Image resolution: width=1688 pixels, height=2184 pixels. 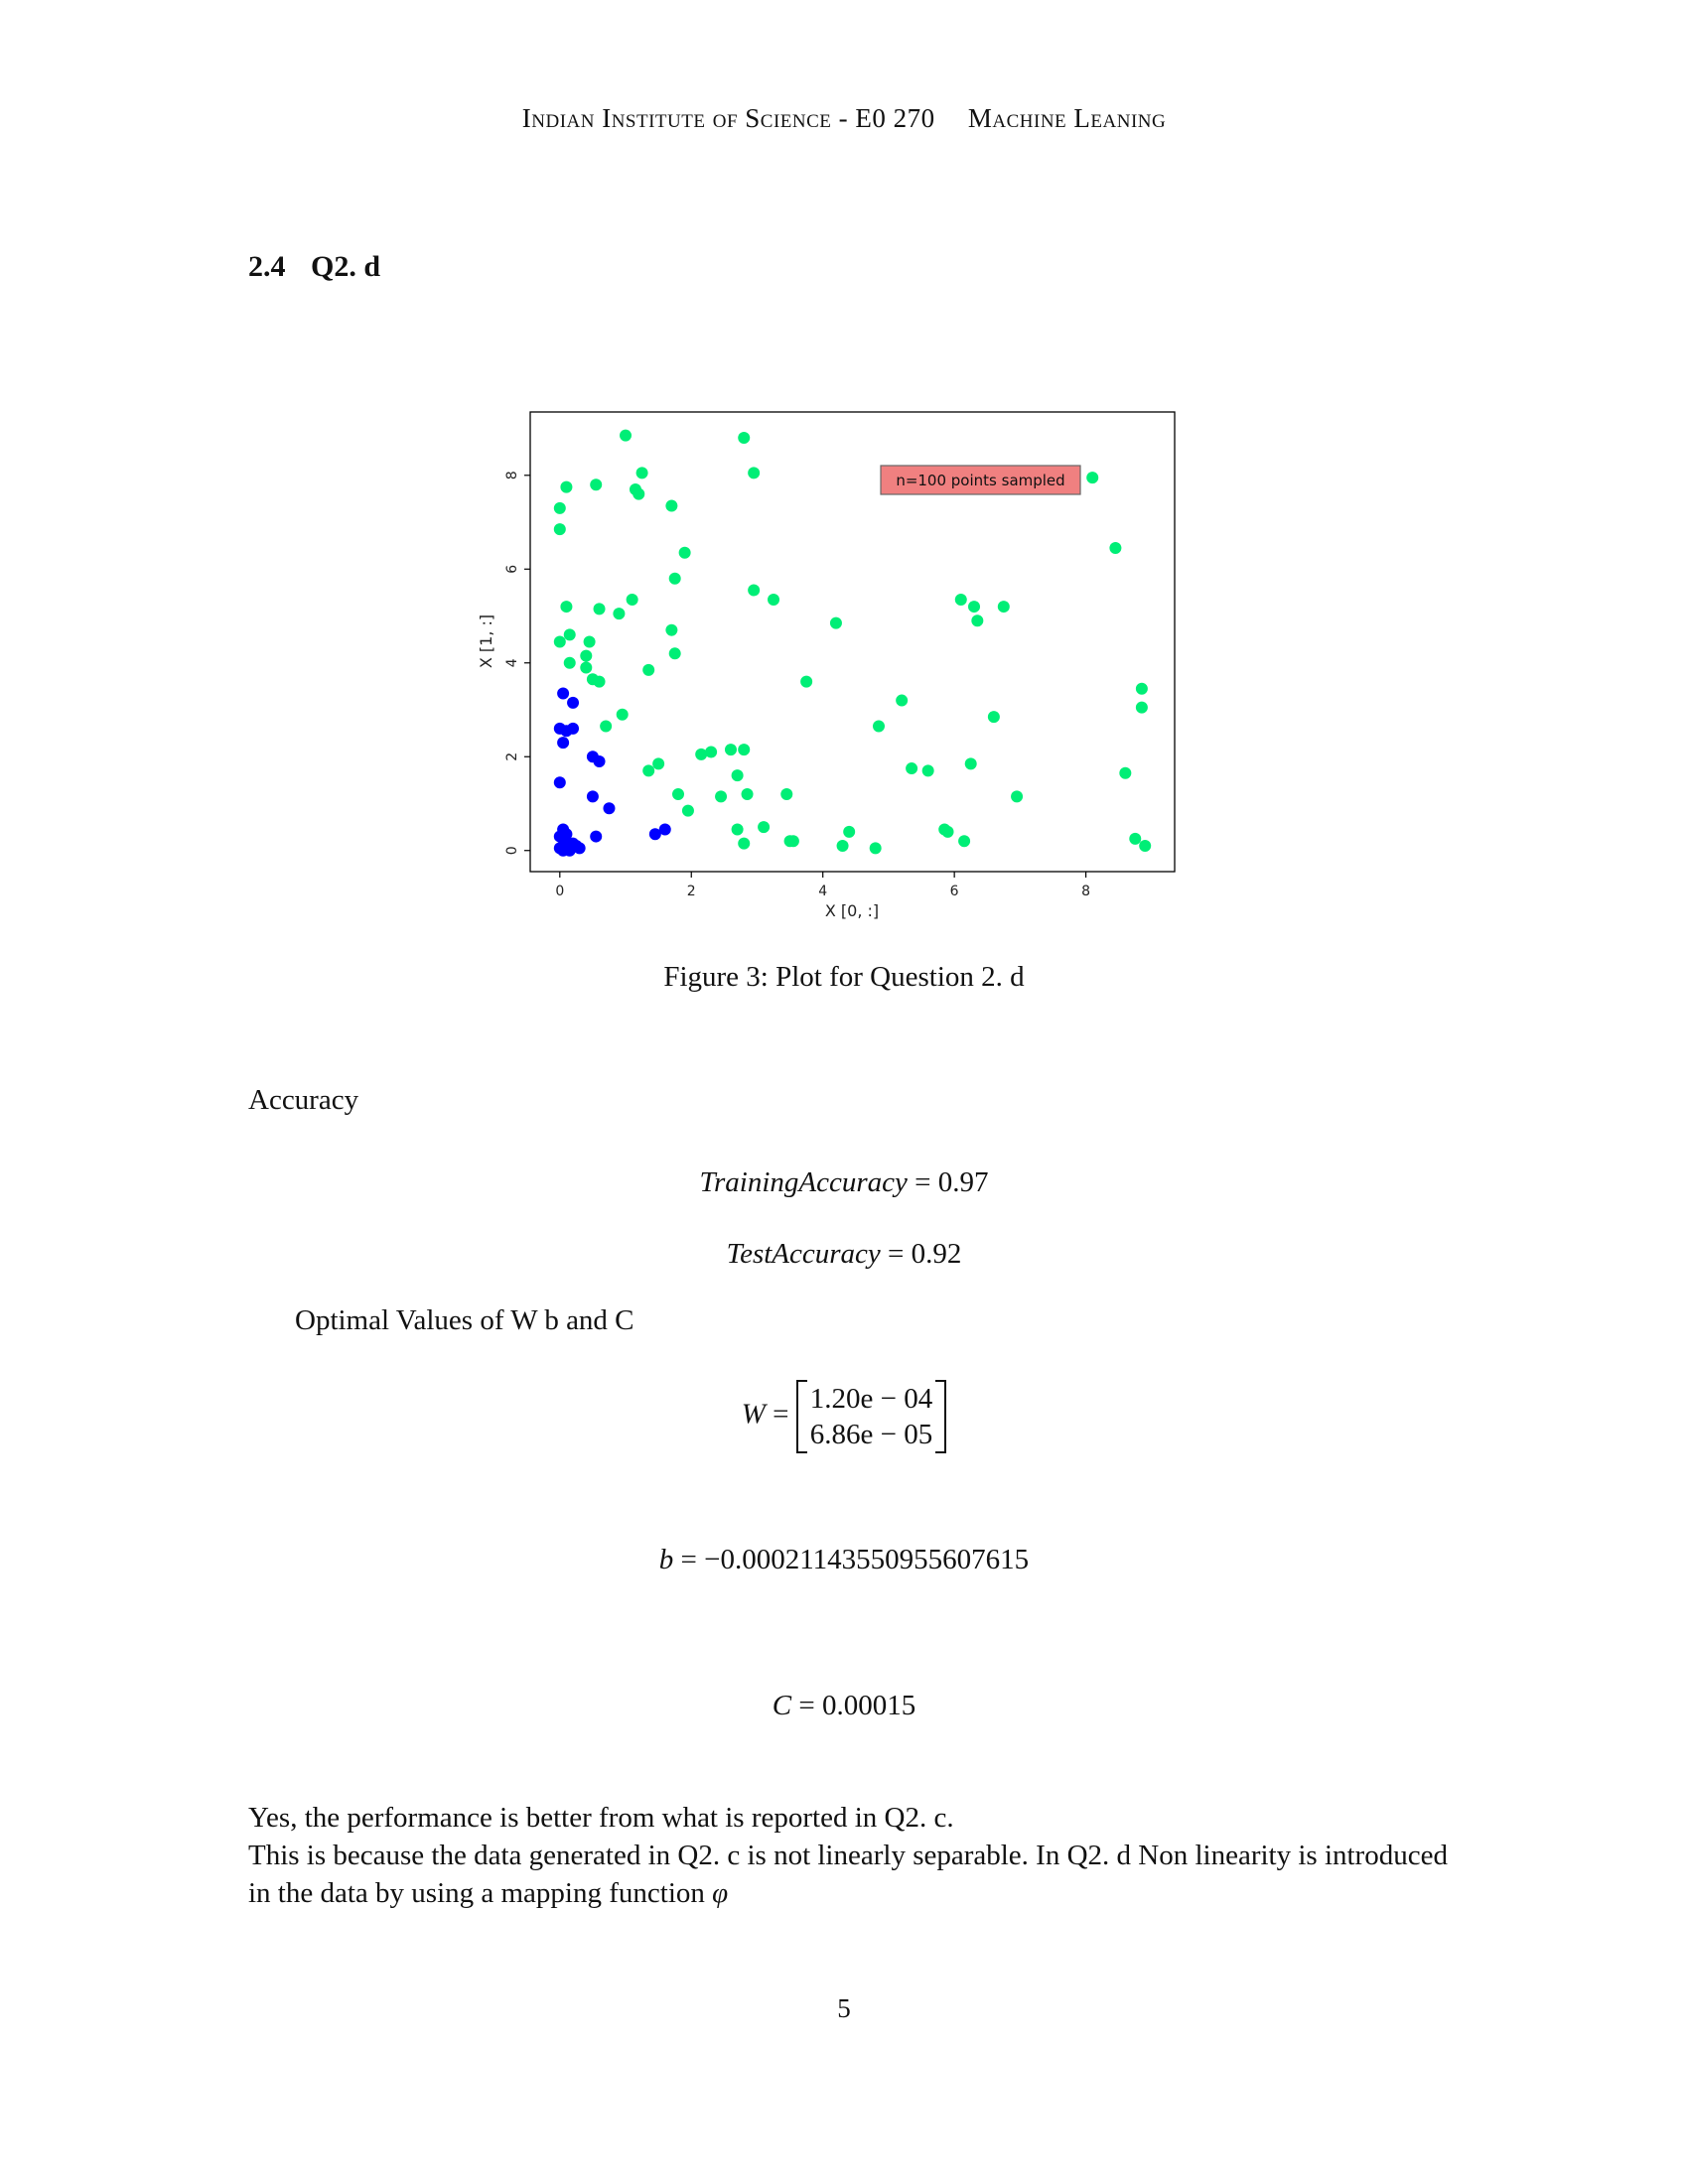 What do you see at coordinates (871, 1416) in the screenshot?
I see `w-matrix: 1.20e − 04 6.86e − 05` at bounding box center [871, 1416].